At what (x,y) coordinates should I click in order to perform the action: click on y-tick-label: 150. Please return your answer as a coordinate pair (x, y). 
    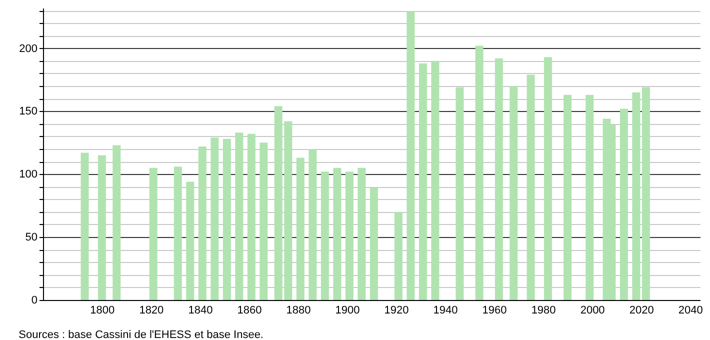
    Looking at the image, I should click on (28, 112).